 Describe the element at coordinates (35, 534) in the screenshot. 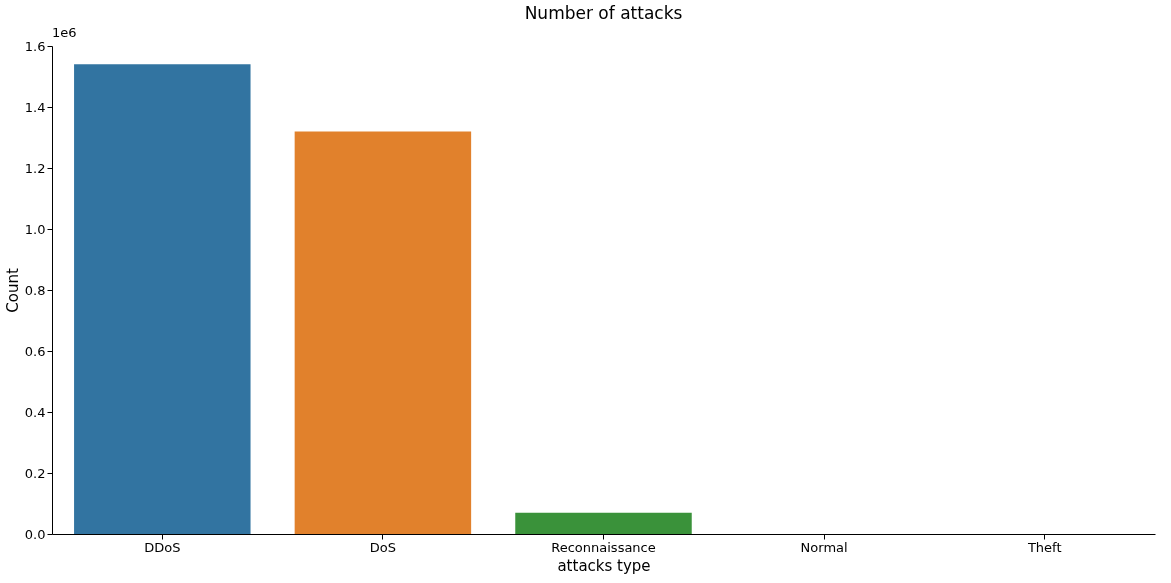

I see `y-tick-label: 0.0` at that location.